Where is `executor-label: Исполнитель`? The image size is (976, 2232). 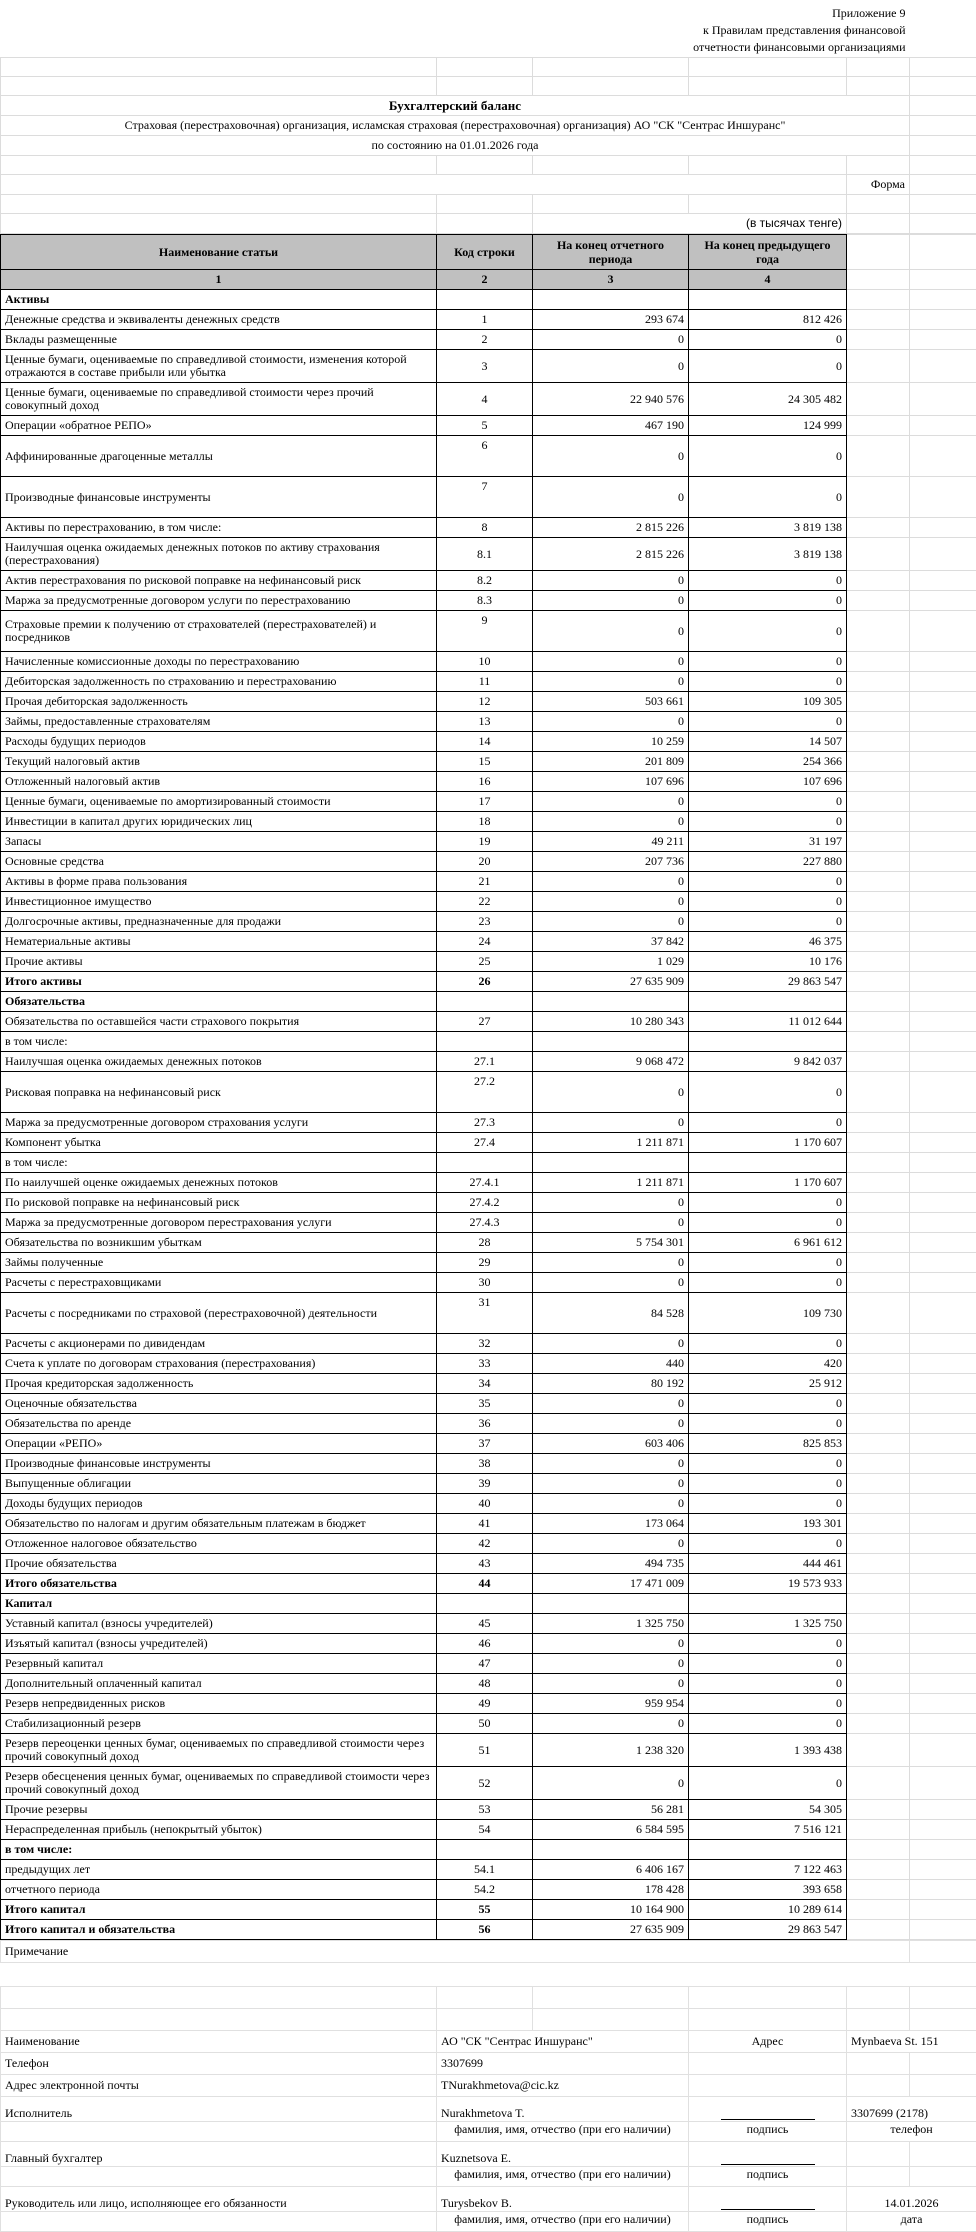
executor-label: Исполнитель is located at coordinates (219, 2109).